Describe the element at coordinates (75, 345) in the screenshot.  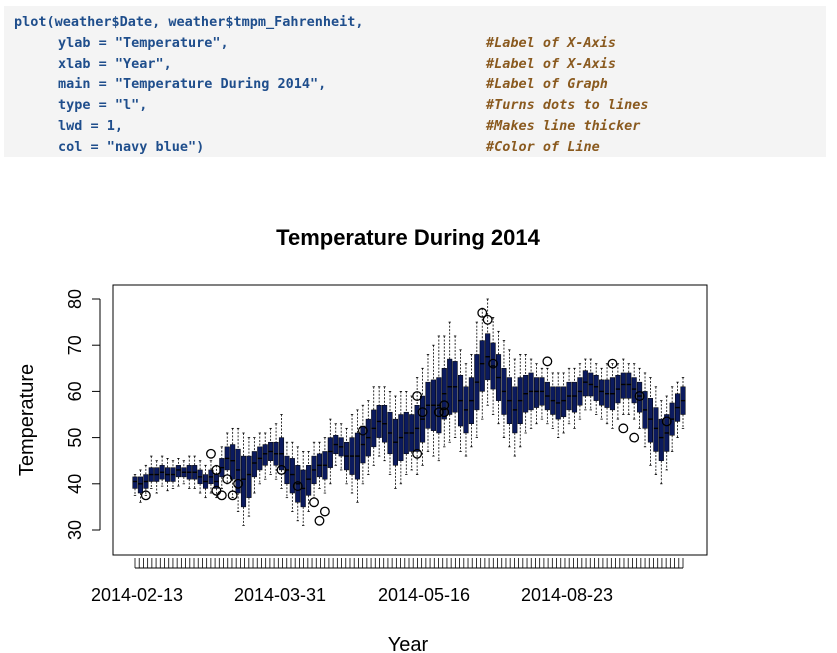
I see `y-tick-label: 70` at that location.